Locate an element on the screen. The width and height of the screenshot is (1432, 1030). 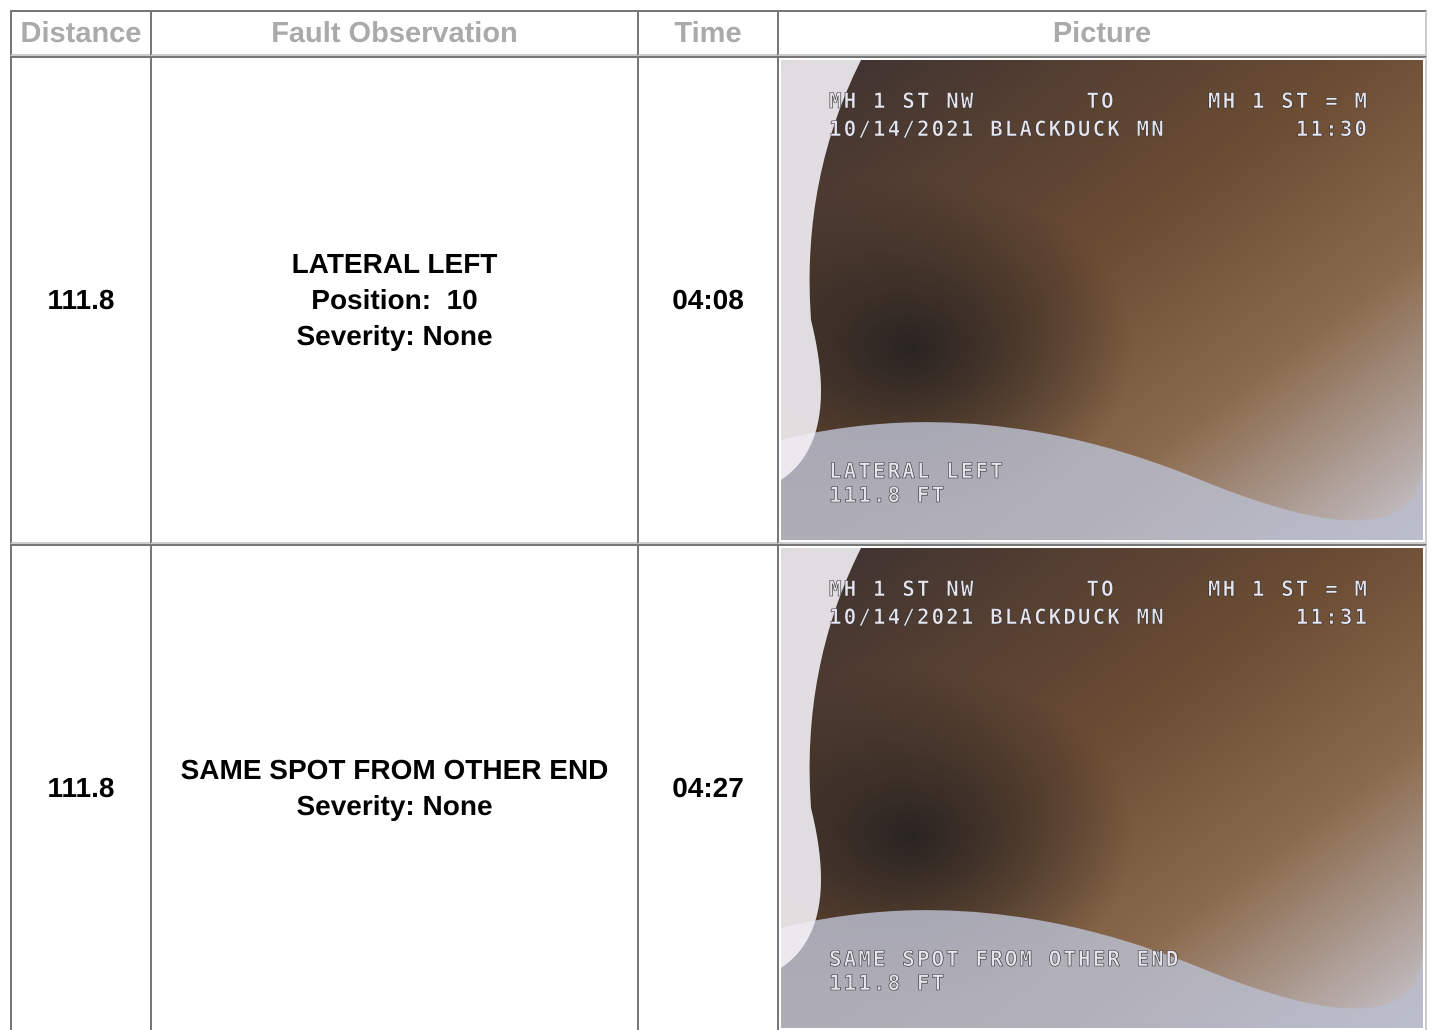
header-cell: Picture is located at coordinates (1102, 33).